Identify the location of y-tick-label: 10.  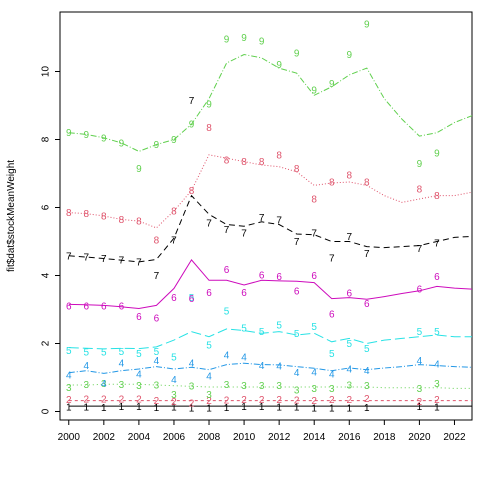
(46, 72).